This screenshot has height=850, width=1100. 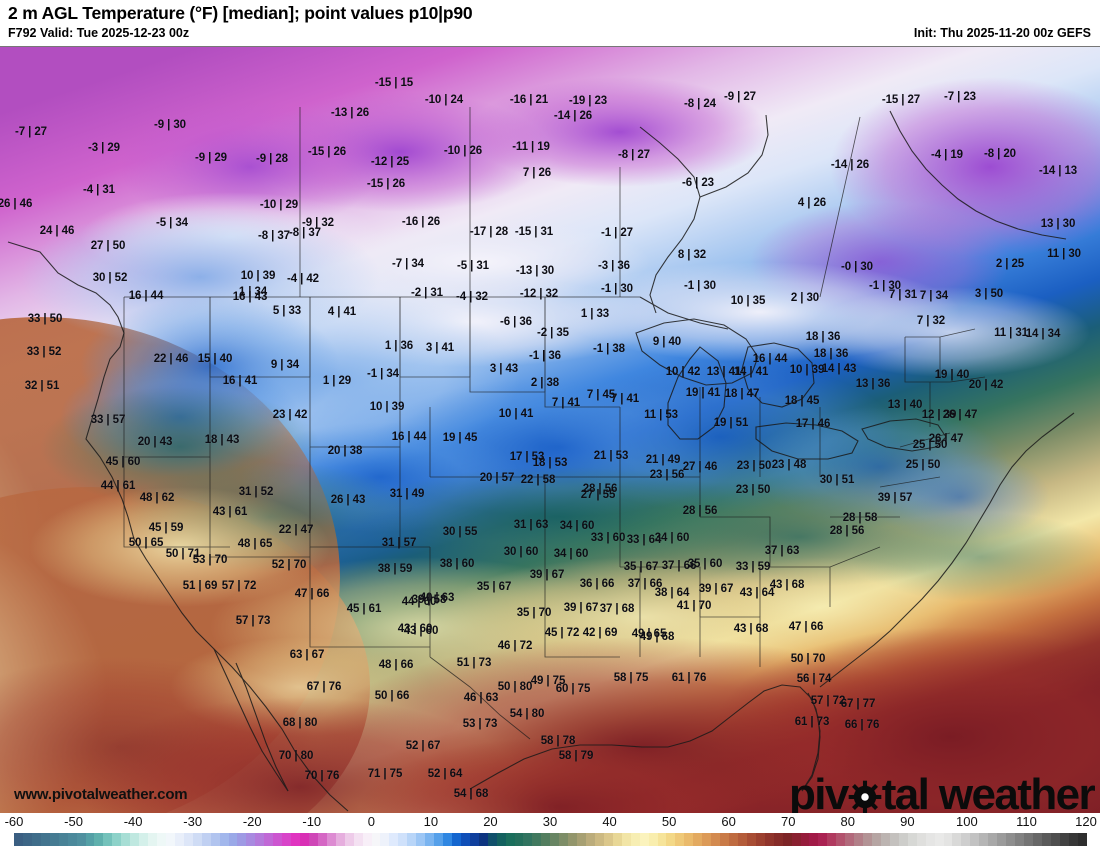 I want to click on point-value: 30 | 52, so click(x=110, y=278).